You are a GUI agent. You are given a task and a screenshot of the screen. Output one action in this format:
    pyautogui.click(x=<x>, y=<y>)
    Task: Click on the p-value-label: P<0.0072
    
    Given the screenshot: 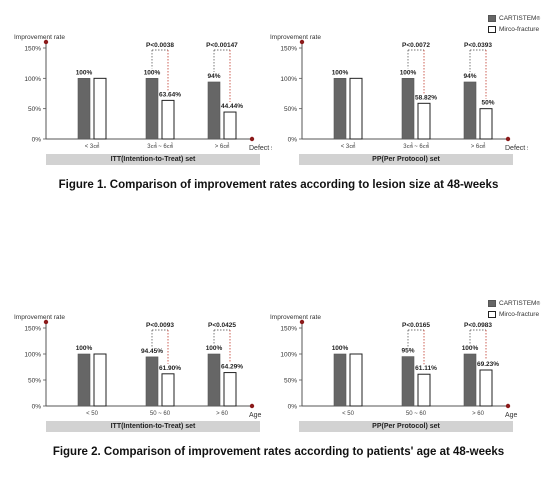 What is the action you would take?
    pyautogui.click(x=416, y=45)
    